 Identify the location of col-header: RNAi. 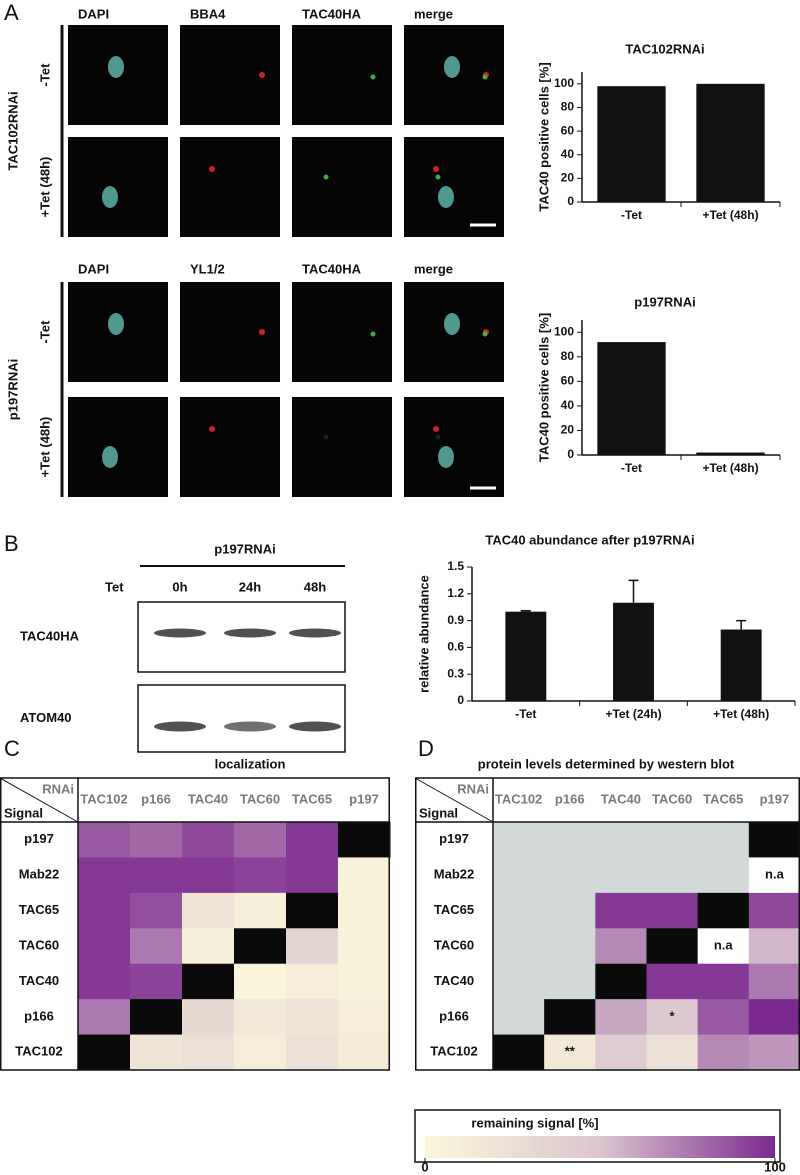
(58, 788).